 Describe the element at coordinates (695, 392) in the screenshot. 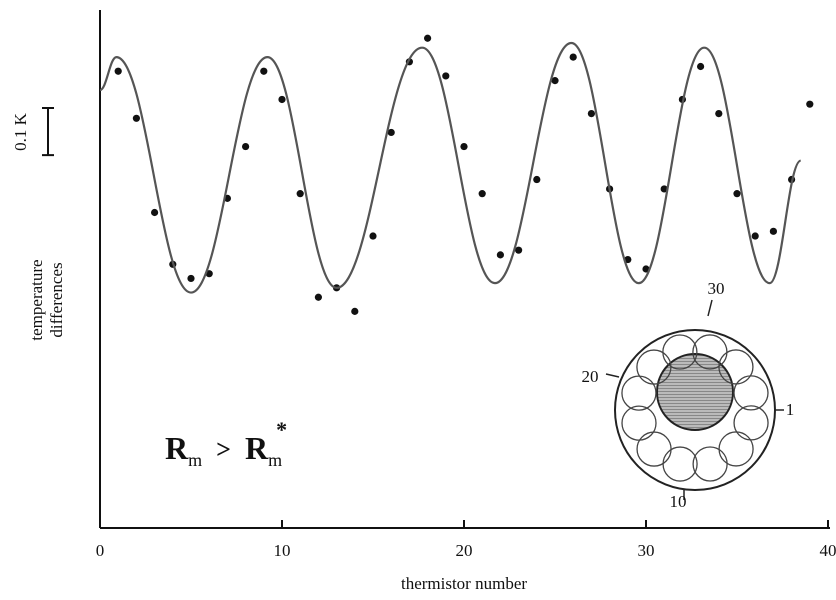

I see `inner-cylinder` at that location.